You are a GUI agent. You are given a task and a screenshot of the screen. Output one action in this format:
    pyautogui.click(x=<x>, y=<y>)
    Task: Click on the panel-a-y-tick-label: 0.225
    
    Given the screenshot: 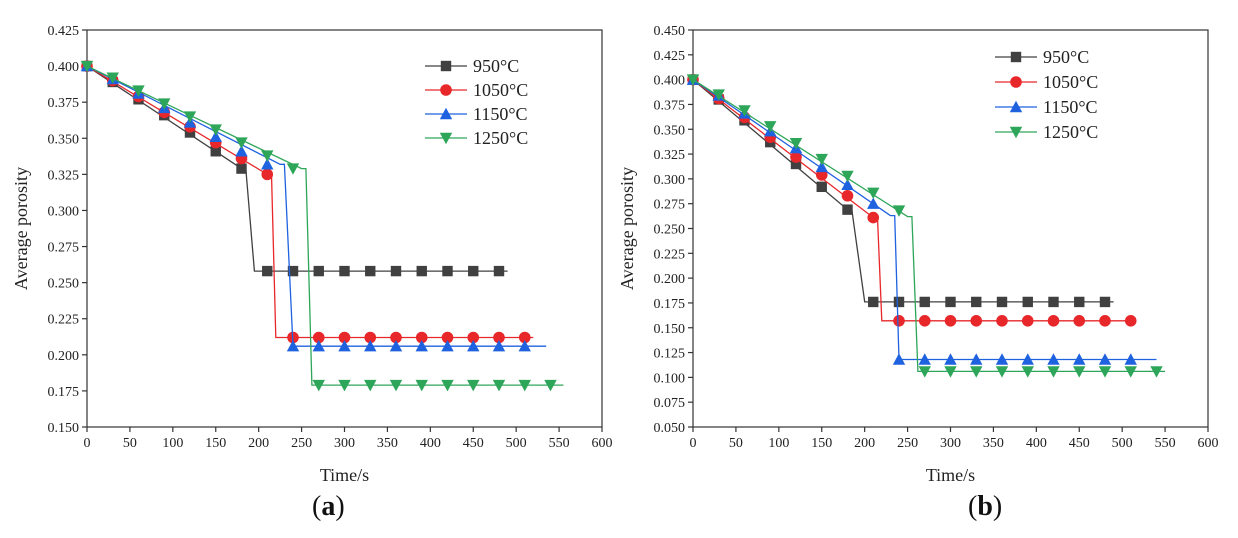 What is the action you would take?
    pyautogui.click(x=64, y=320)
    